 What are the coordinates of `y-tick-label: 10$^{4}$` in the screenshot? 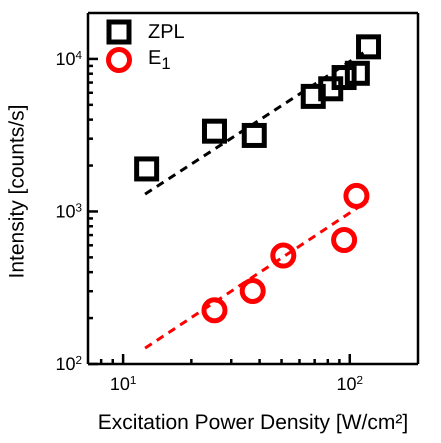 It's located at (68, 58).